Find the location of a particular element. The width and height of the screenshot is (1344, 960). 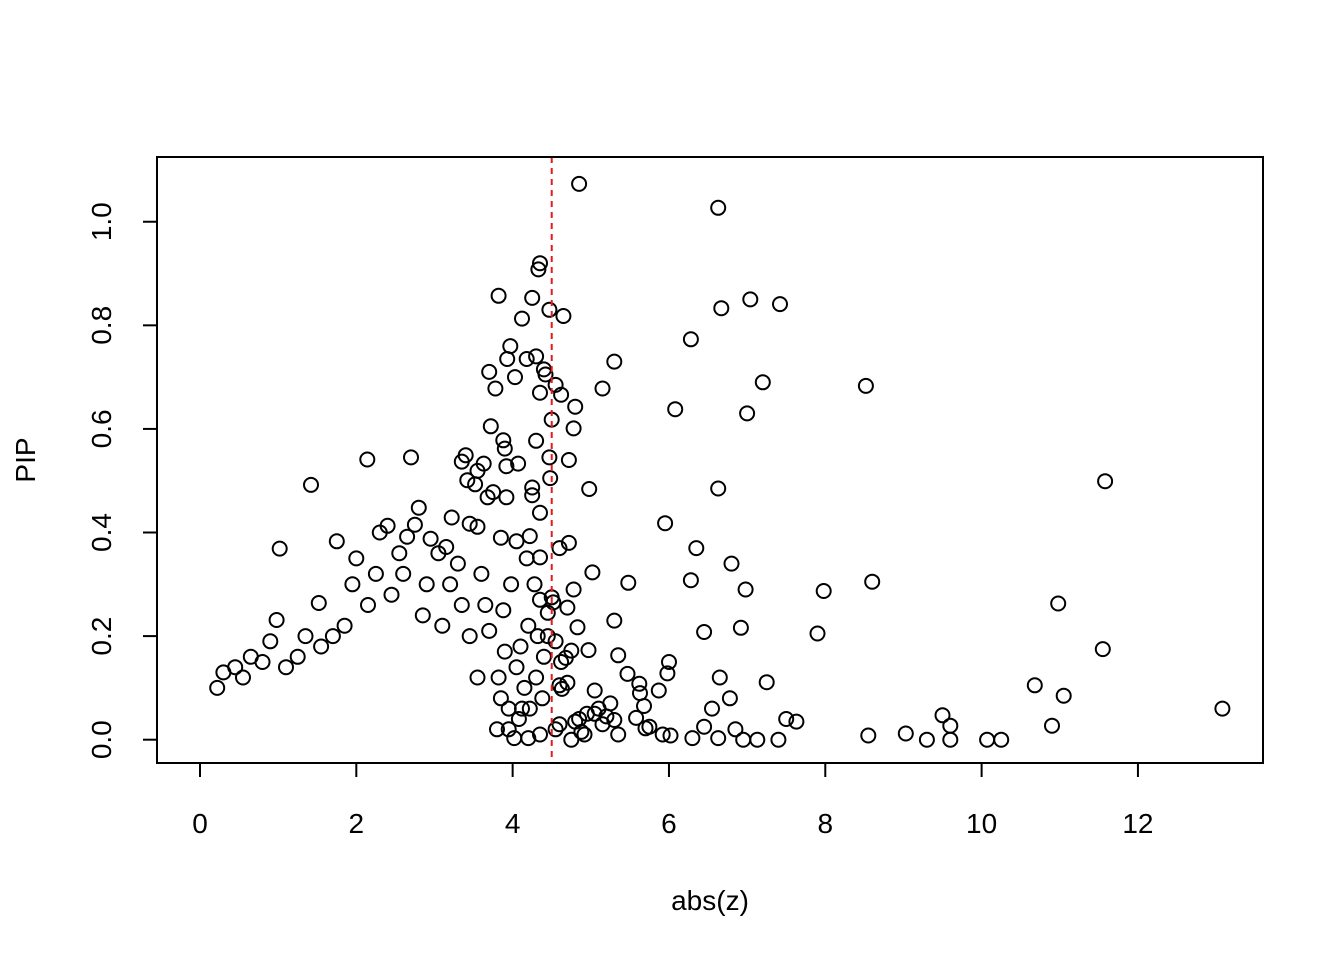

y-tick-label: 0.8 is located at coordinates (101, 325).